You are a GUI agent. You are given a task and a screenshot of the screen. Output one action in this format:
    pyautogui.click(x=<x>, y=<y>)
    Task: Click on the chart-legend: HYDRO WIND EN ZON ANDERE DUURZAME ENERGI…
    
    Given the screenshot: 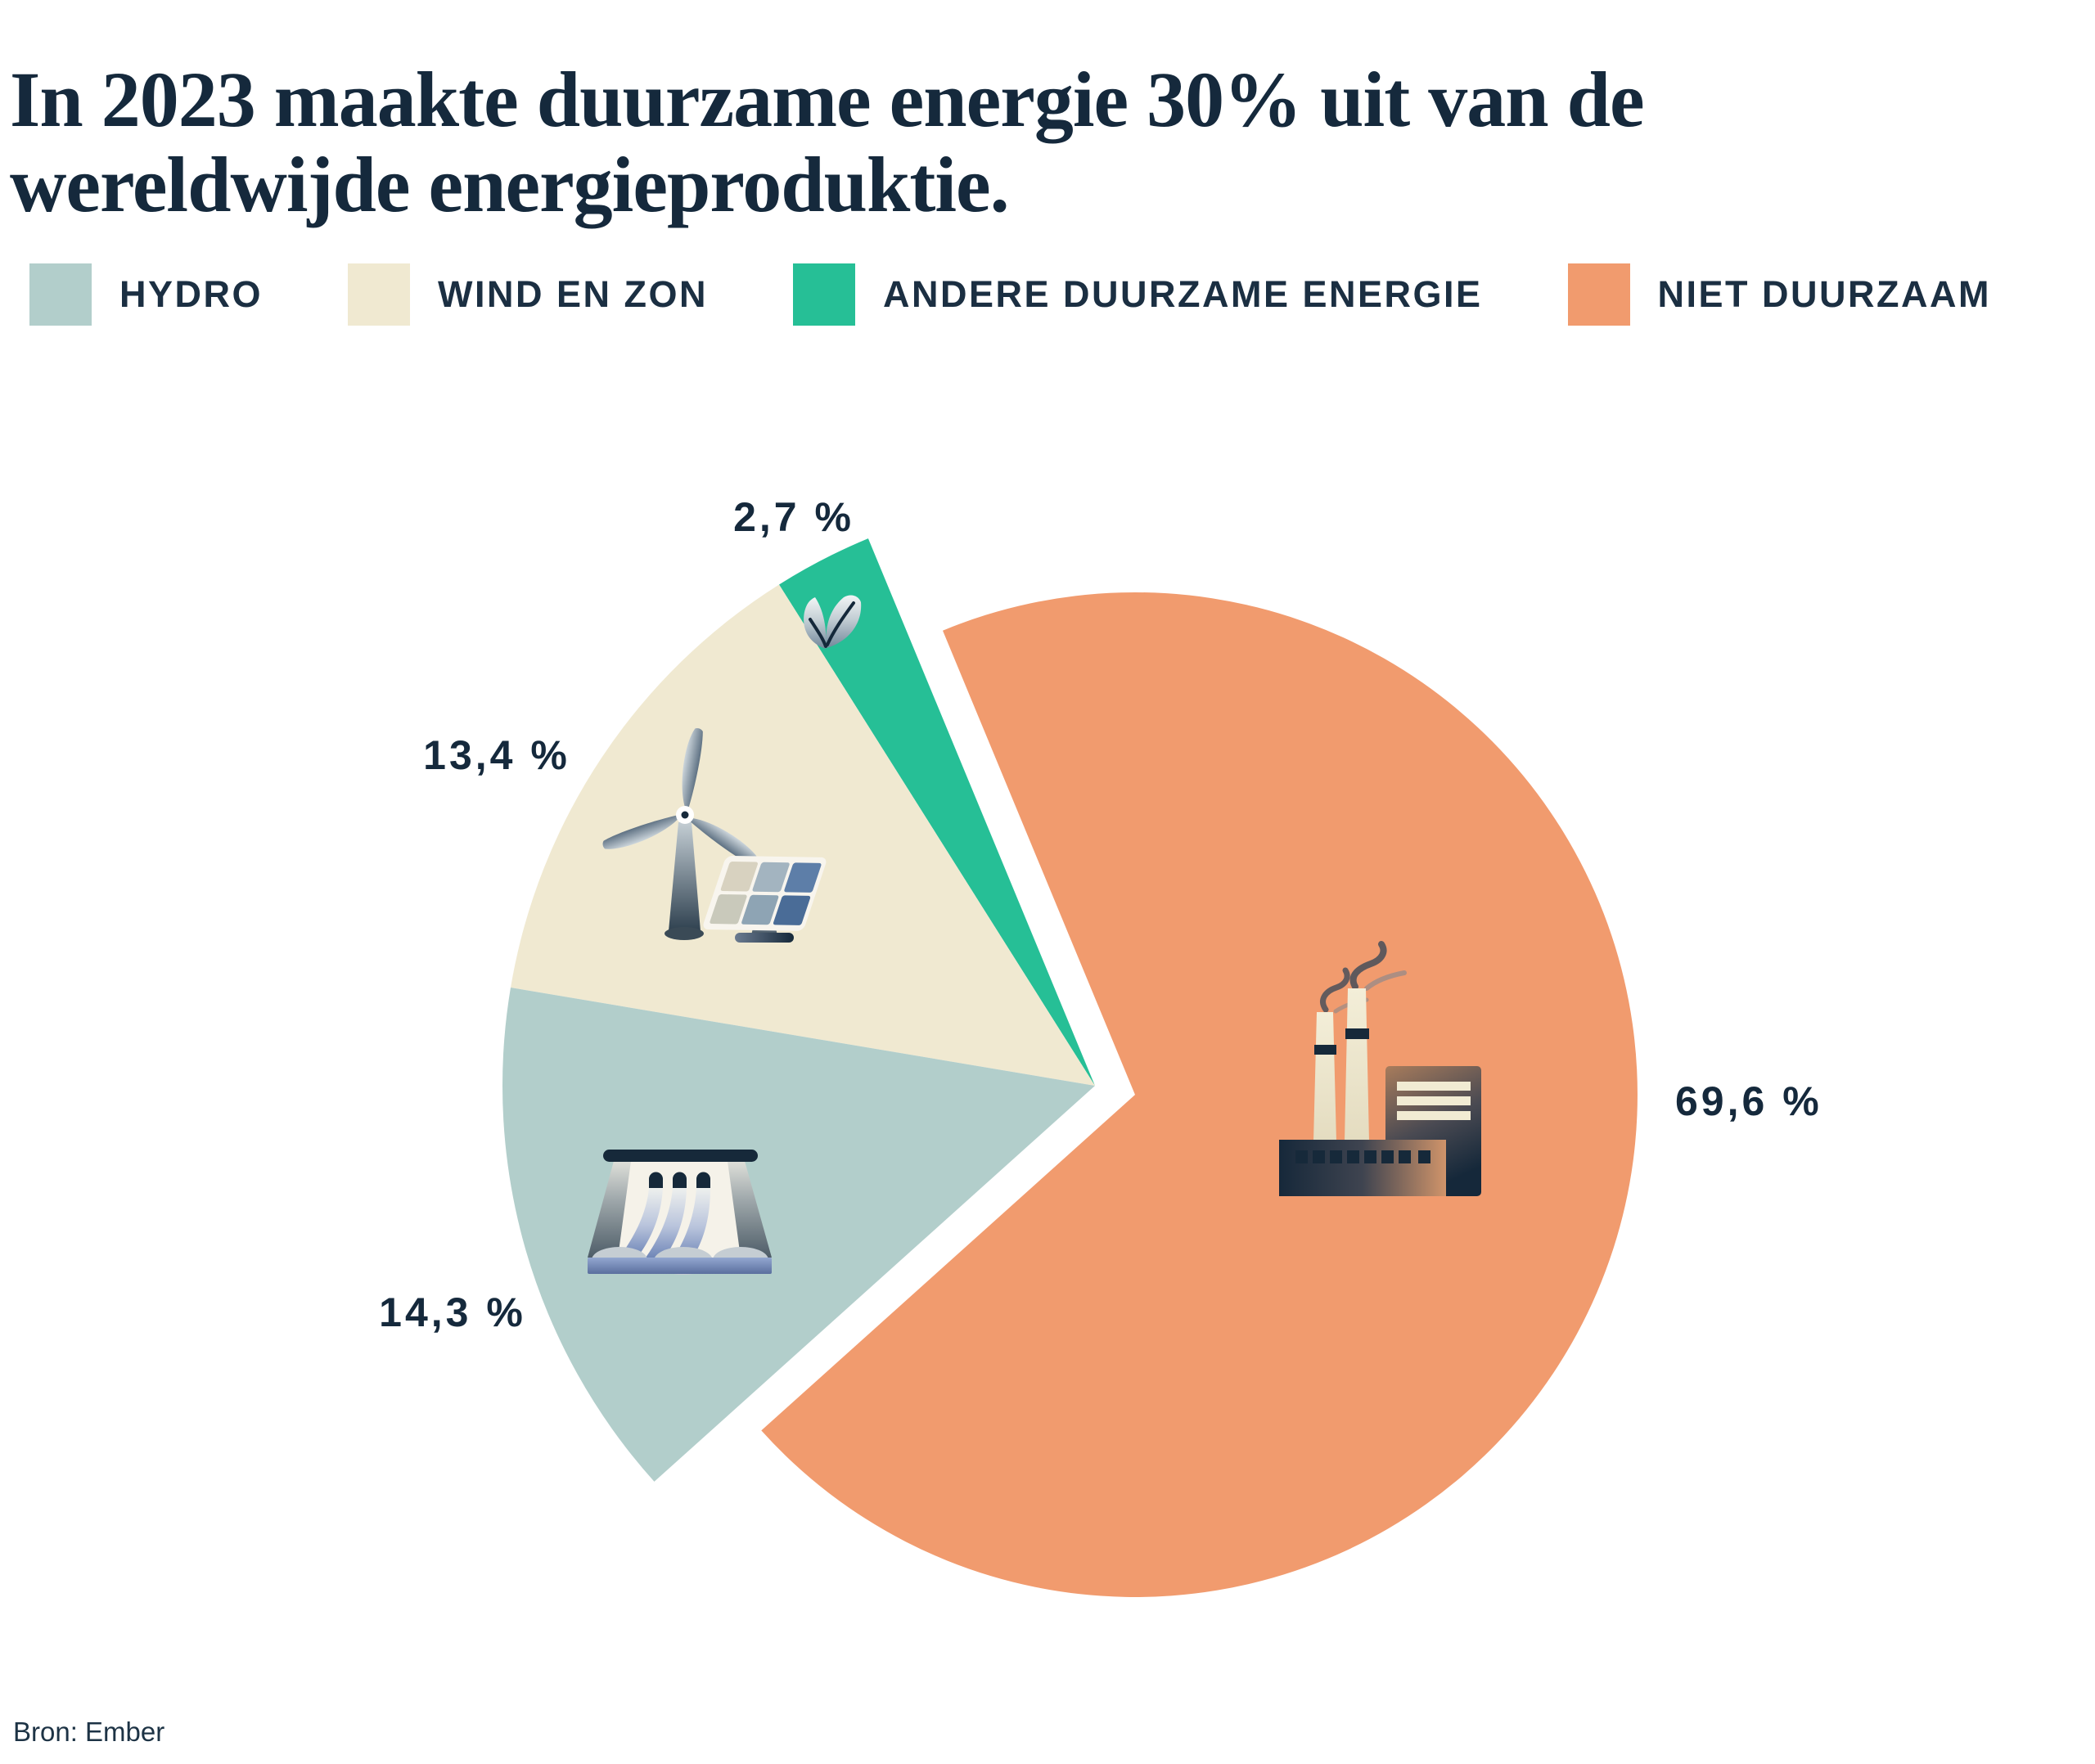 What is the action you would take?
    pyautogui.click(x=1010, y=295)
    